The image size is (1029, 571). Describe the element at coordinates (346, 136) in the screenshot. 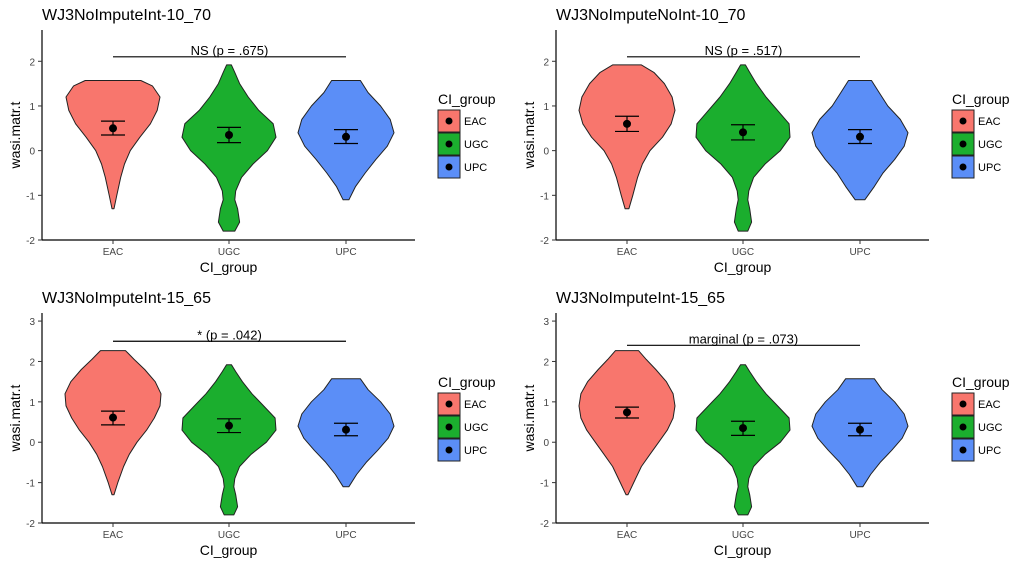

I see `mean-point-upc` at that location.